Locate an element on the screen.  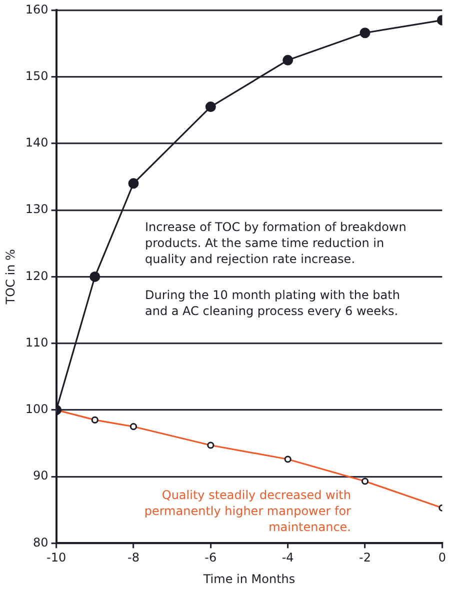
y-tick-label: 160 is located at coordinates (36, 9).